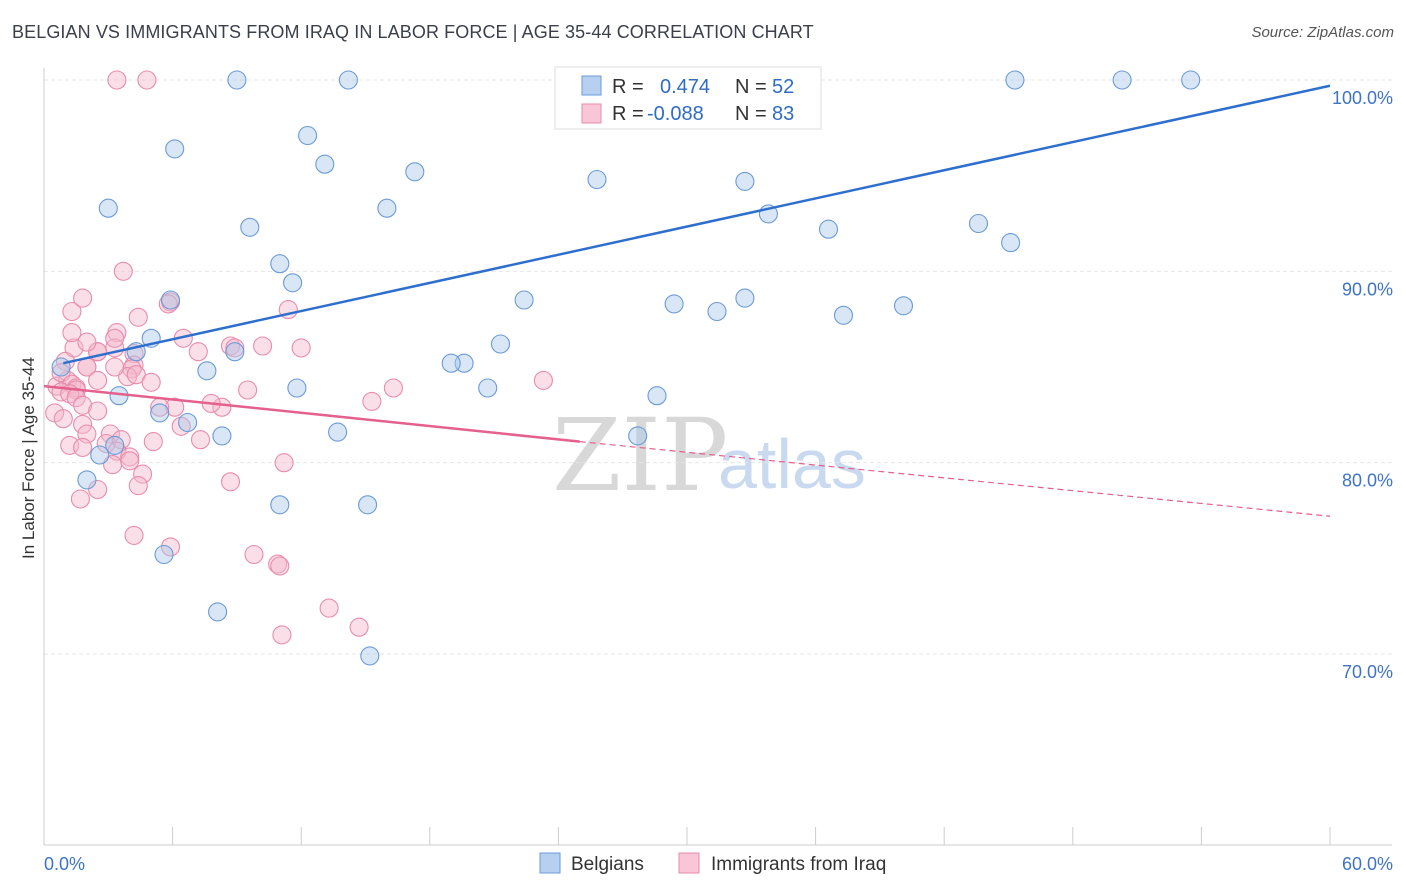  Describe the element at coordinates (591, 113) in the screenshot. I see `legend-swatch-iraq` at that location.